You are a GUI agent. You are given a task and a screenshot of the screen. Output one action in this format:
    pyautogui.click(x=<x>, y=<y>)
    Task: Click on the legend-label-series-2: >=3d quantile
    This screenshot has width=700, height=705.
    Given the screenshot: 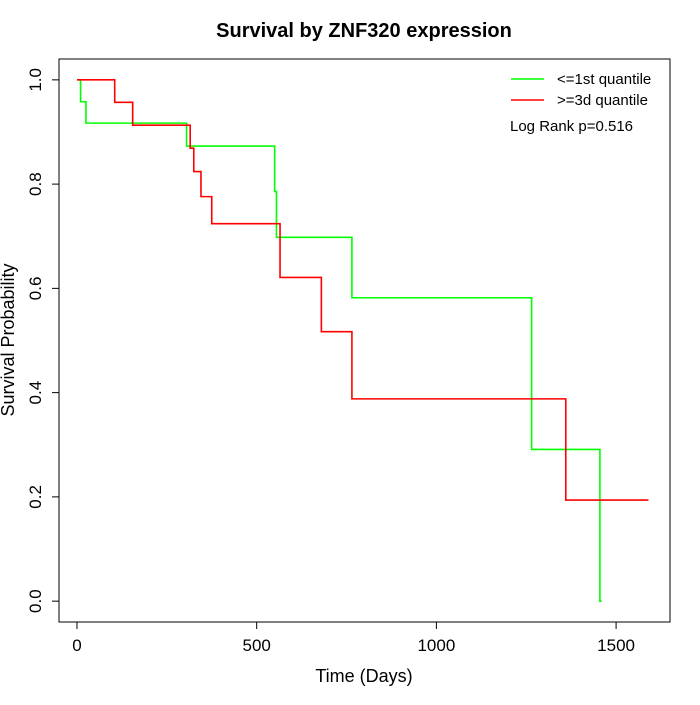 What is the action you would take?
    pyautogui.click(x=602, y=100)
    